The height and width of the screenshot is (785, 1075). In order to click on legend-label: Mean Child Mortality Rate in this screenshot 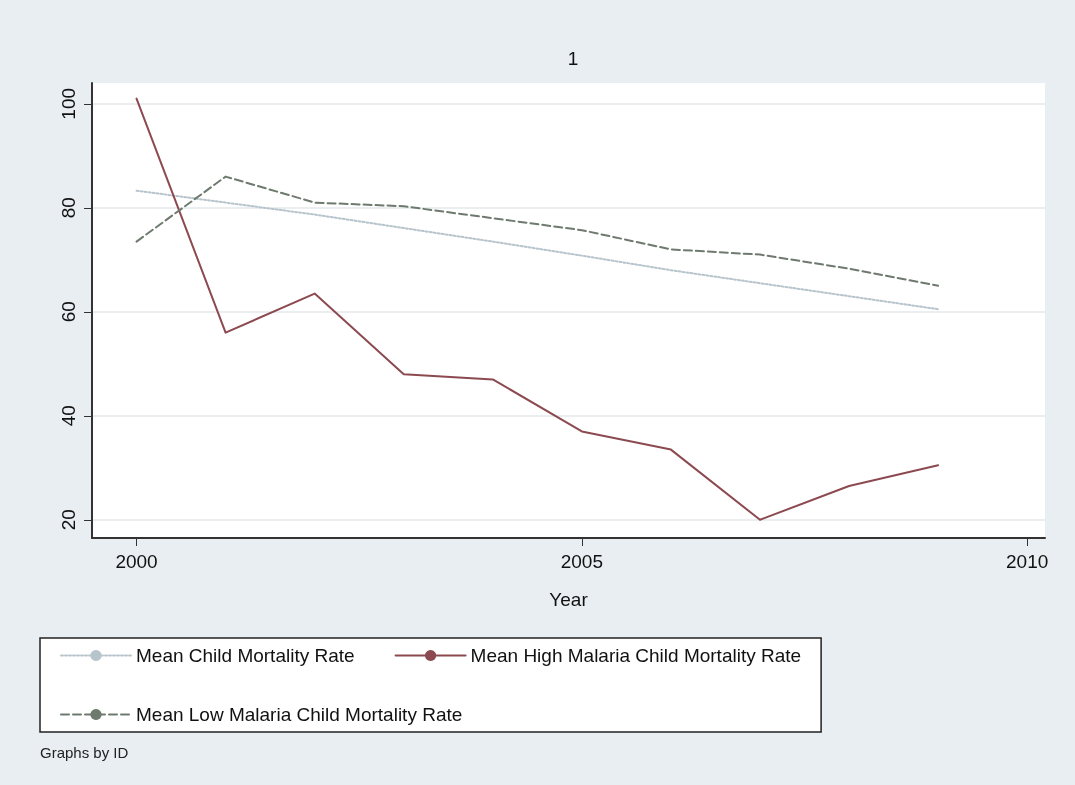, I will do `click(245, 655)`.